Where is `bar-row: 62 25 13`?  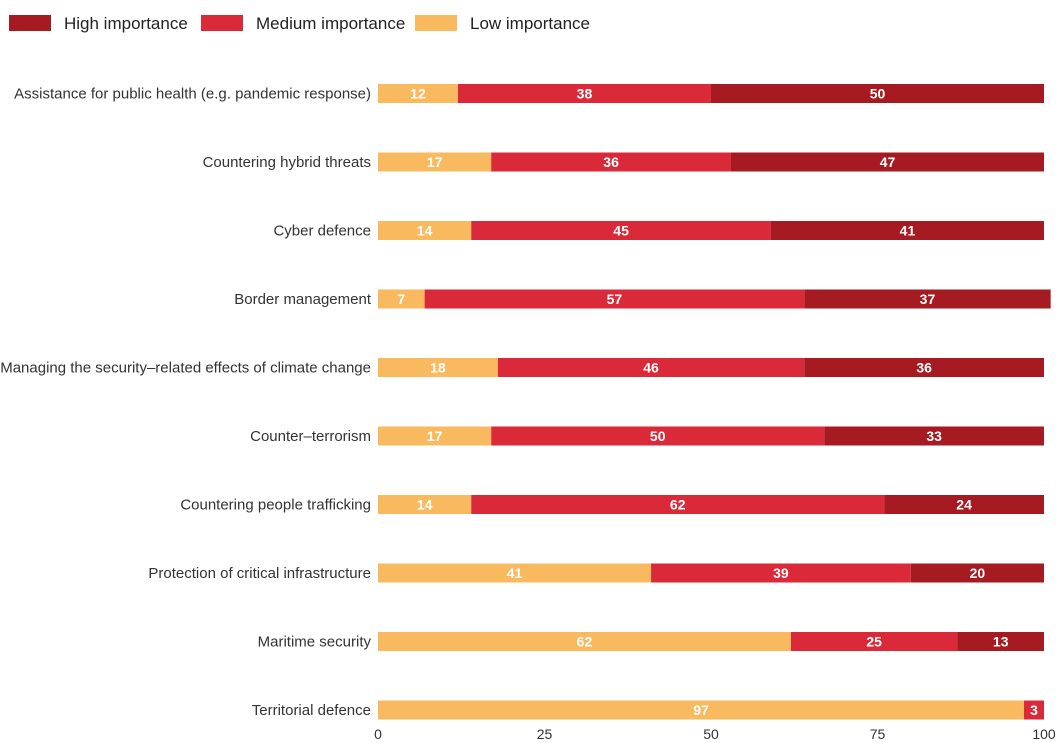 bar-row: 62 25 13 is located at coordinates (711, 641).